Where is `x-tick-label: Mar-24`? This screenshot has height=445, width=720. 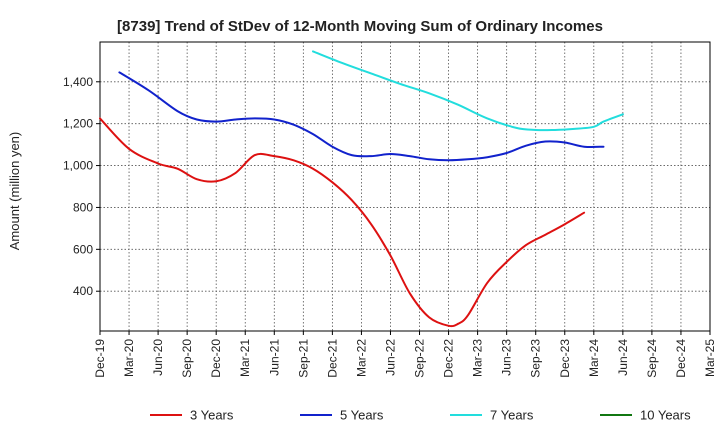 x-tick-label: Mar-24 is located at coordinates (594, 358).